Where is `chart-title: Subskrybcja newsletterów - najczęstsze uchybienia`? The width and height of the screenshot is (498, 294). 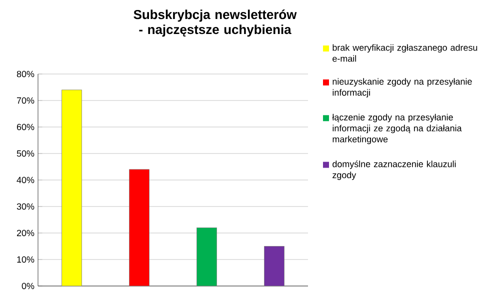
chart-title: Subskrybcja newsletterów - najczęstsze uchybienia is located at coordinates (215, 23).